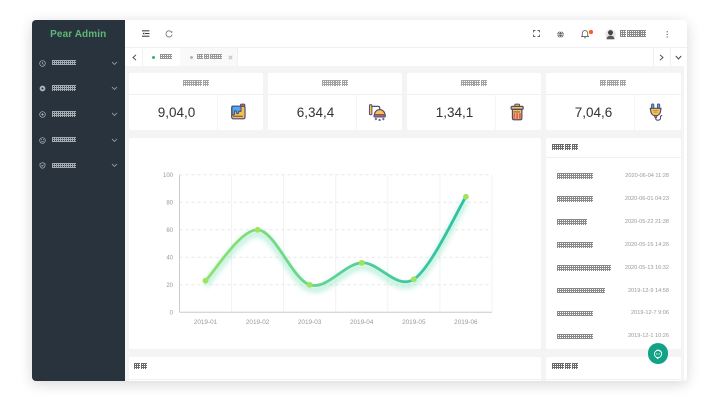 The height and width of the screenshot is (406, 723). I want to click on svg-text: 20, so click(169, 286).